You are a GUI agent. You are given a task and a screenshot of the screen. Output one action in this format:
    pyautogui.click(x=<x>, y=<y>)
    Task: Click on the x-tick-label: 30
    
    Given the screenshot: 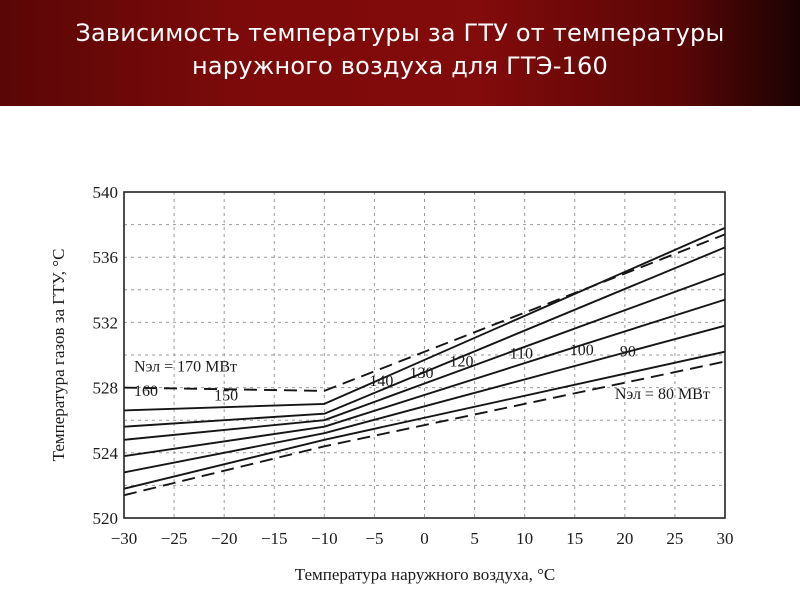 What is the action you would take?
    pyautogui.click(x=725, y=538)
    